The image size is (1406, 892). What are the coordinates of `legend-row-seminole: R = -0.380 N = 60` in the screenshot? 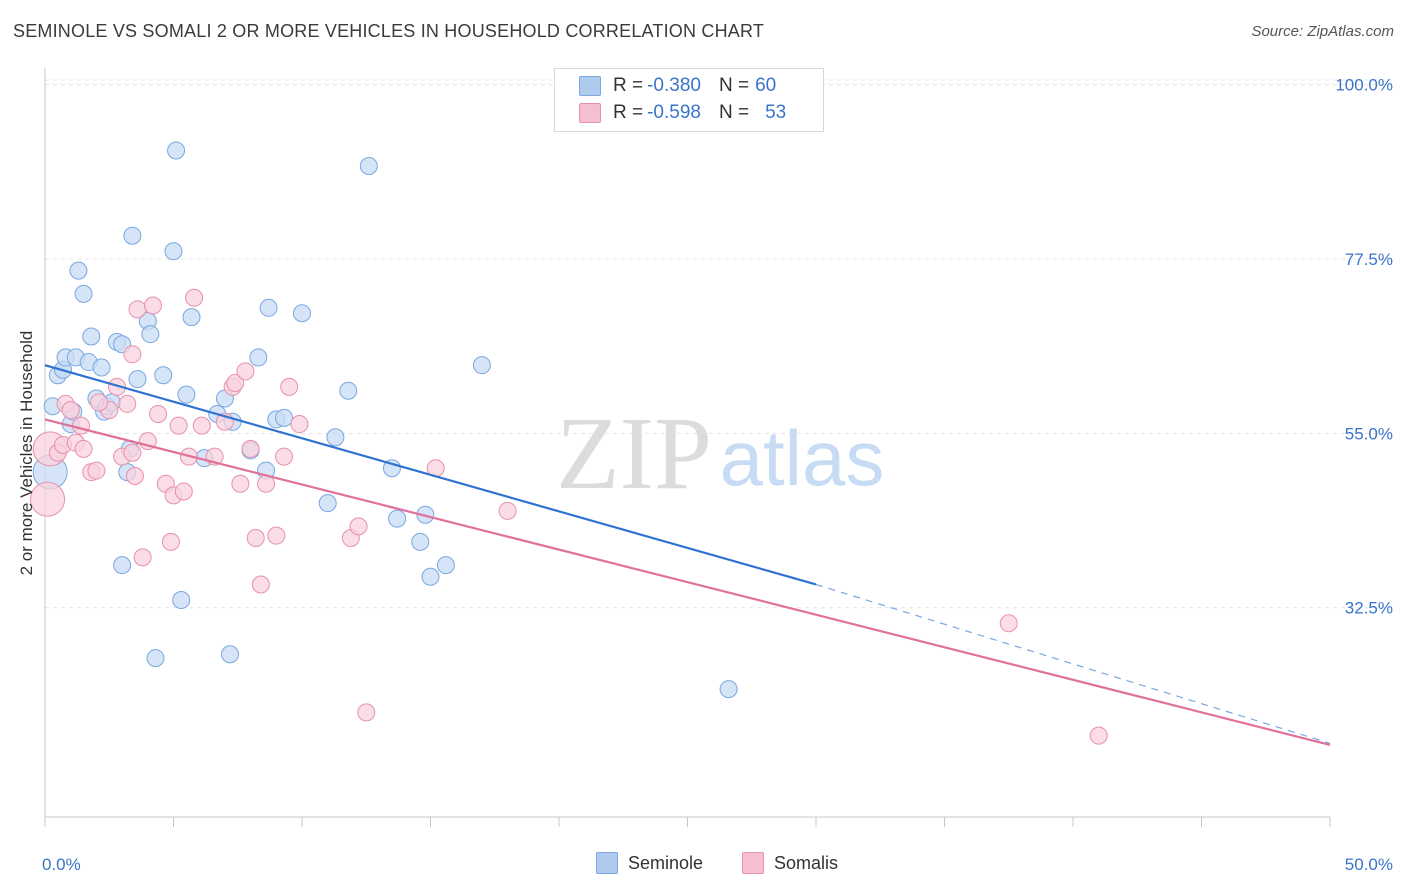 It's located at (677, 86).